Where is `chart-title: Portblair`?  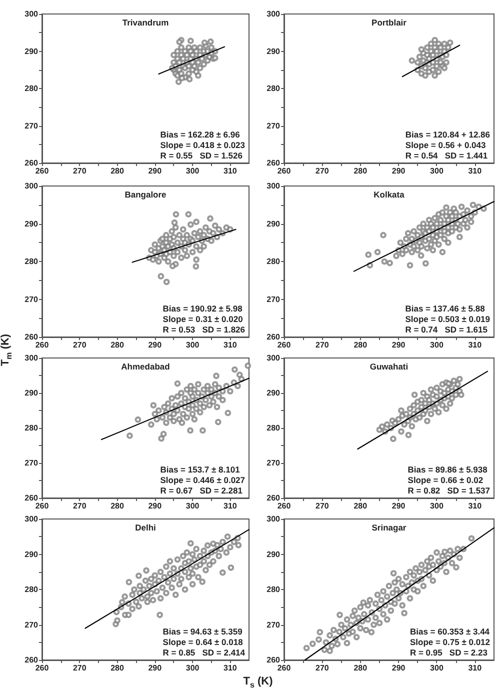 chart-title: Portblair is located at coordinates (390, 23).